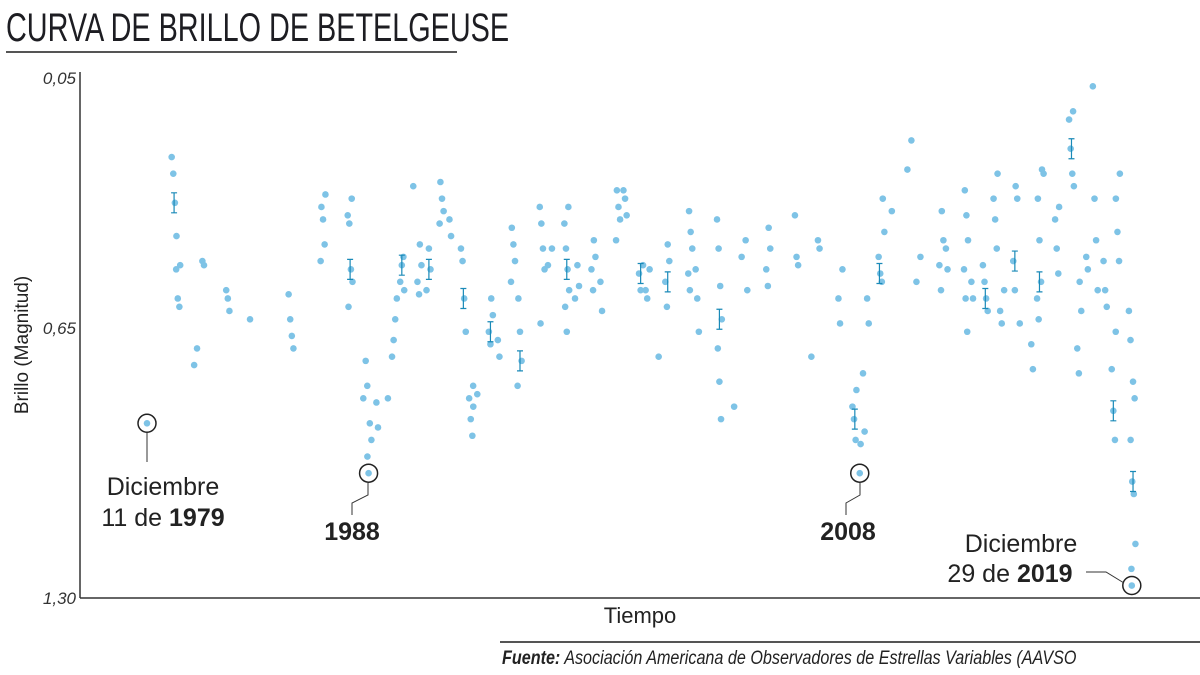 This screenshot has height=675, width=1200. What do you see at coordinates (22, 345) in the screenshot?
I see `y-axis-label: Brillo (Magnitud)` at bounding box center [22, 345].